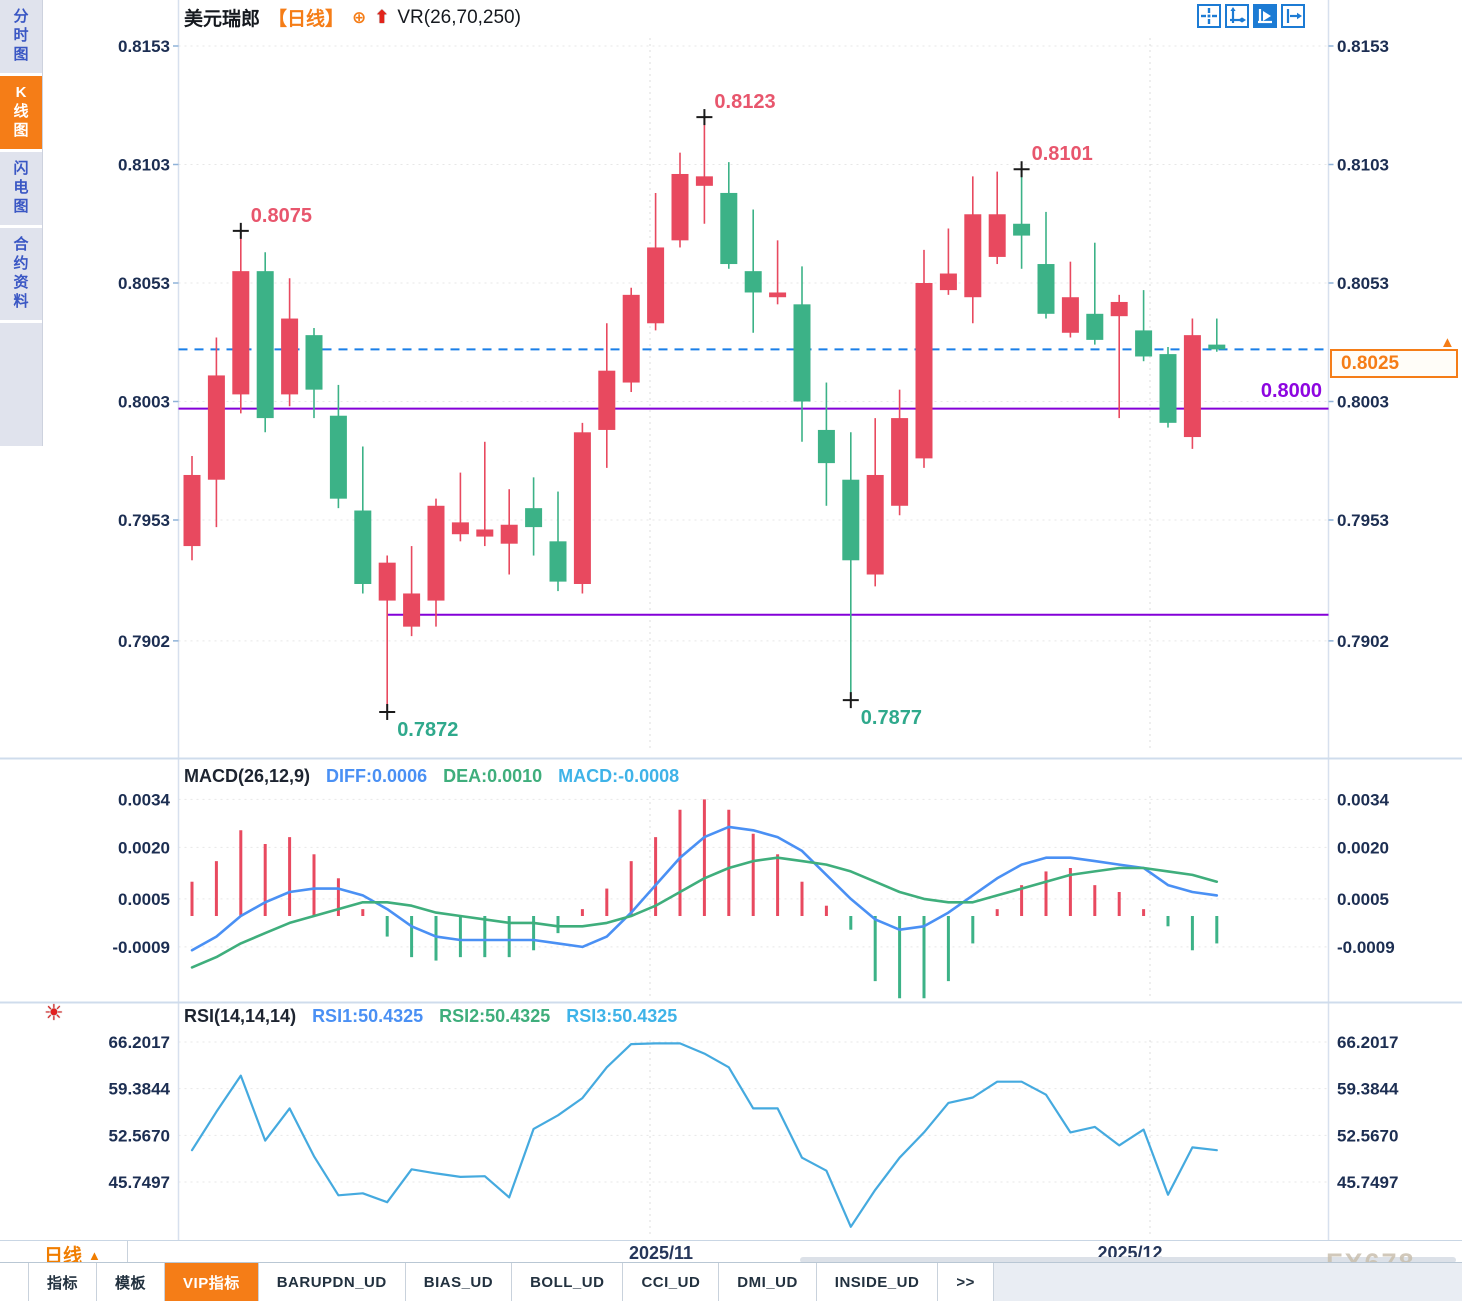  Describe the element at coordinates (1209, 16) in the screenshot. I see `crosshair-icon` at that location.